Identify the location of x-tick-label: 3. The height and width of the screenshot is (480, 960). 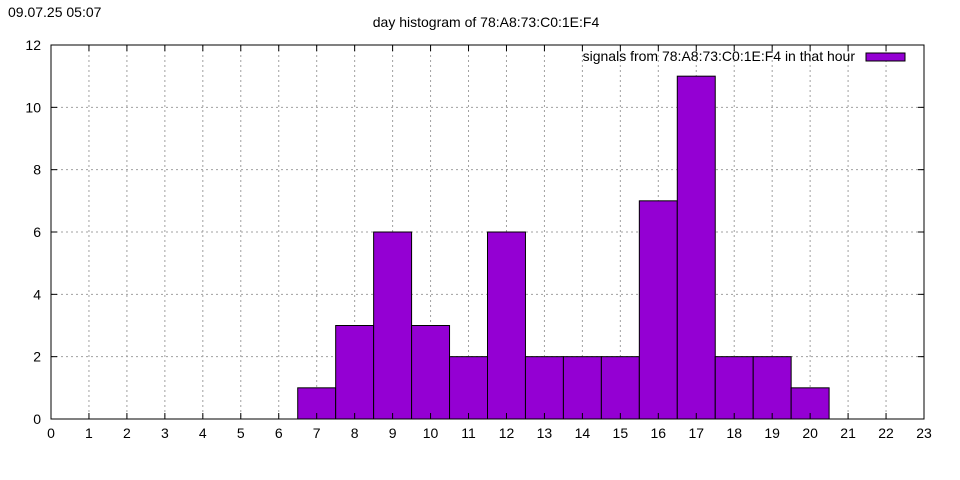
(165, 433).